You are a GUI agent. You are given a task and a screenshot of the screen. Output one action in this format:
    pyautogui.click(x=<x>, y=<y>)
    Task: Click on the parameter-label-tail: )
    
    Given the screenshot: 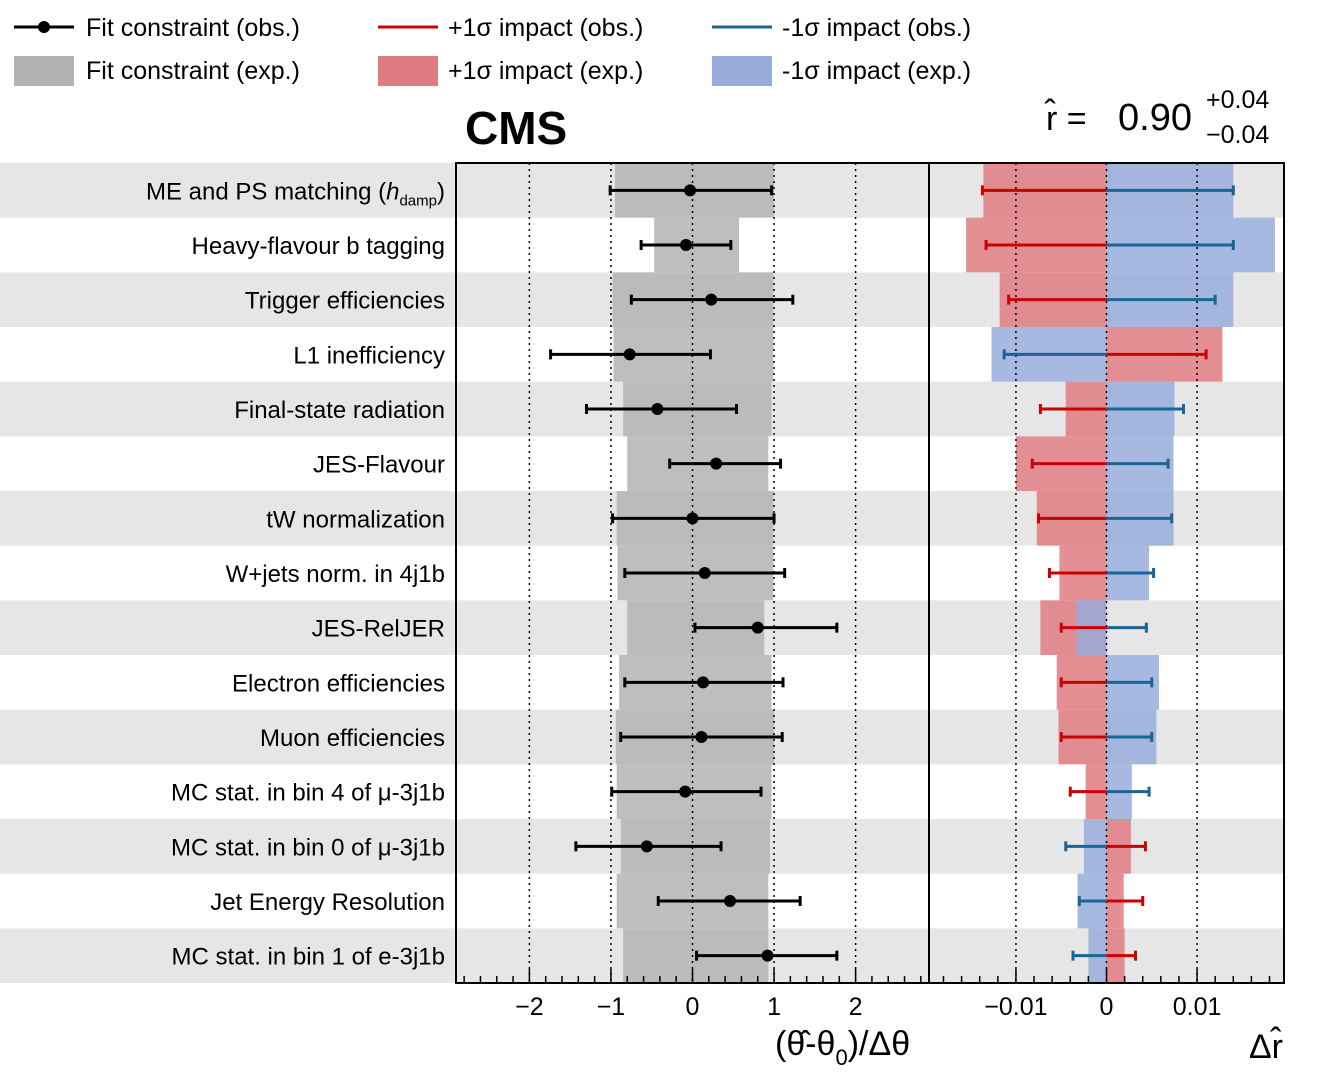 What is the action you would take?
    pyautogui.click(x=441, y=191)
    